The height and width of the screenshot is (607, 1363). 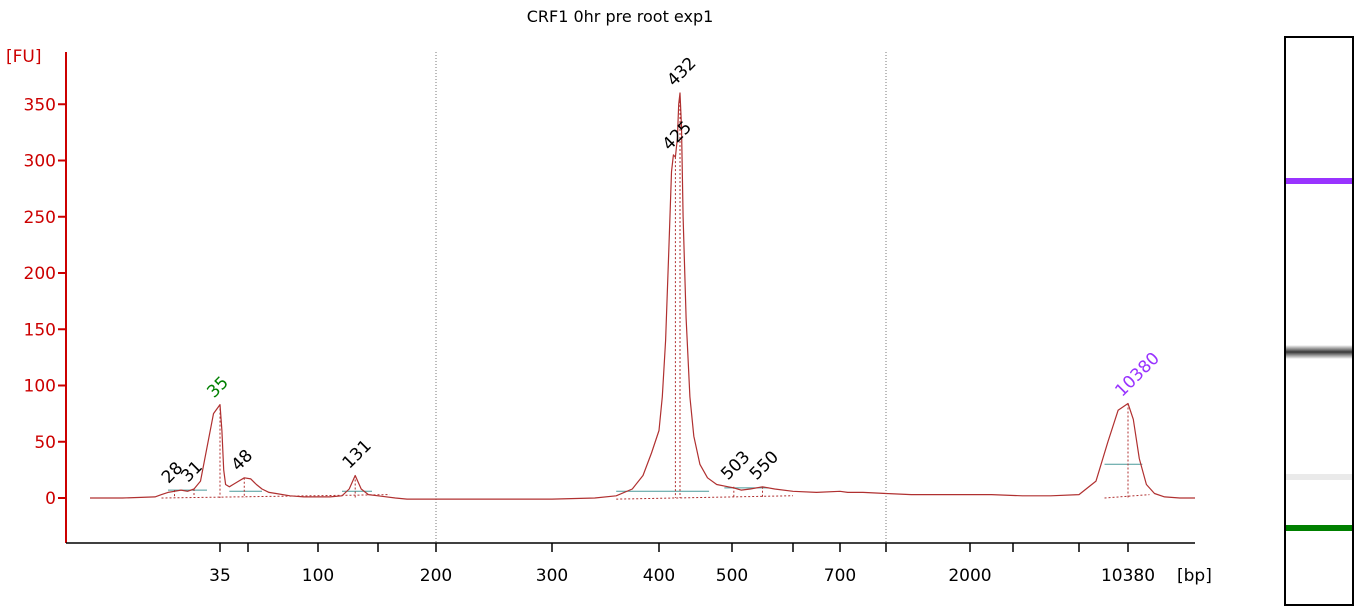 I want to click on x-axis-label: [bp], so click(x=1194, y=576).